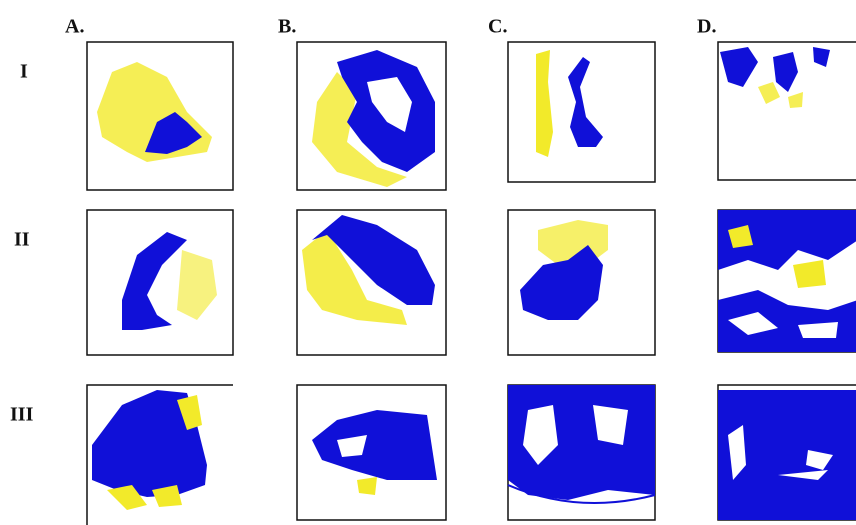  Describe the element at coordinates (287, 27) in the screenshot. I see `column-label: B.` at that location.